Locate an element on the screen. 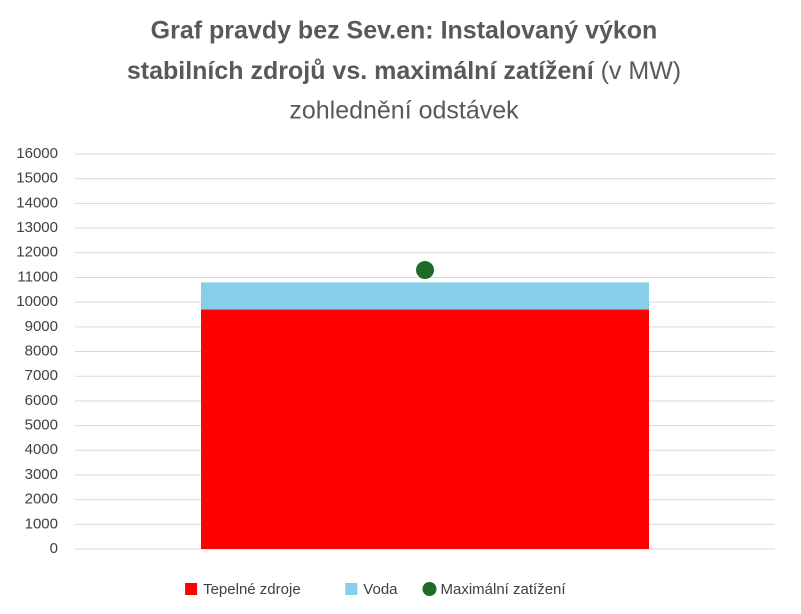  y-tick-label: 7000 is located at coordinates (41, 375).